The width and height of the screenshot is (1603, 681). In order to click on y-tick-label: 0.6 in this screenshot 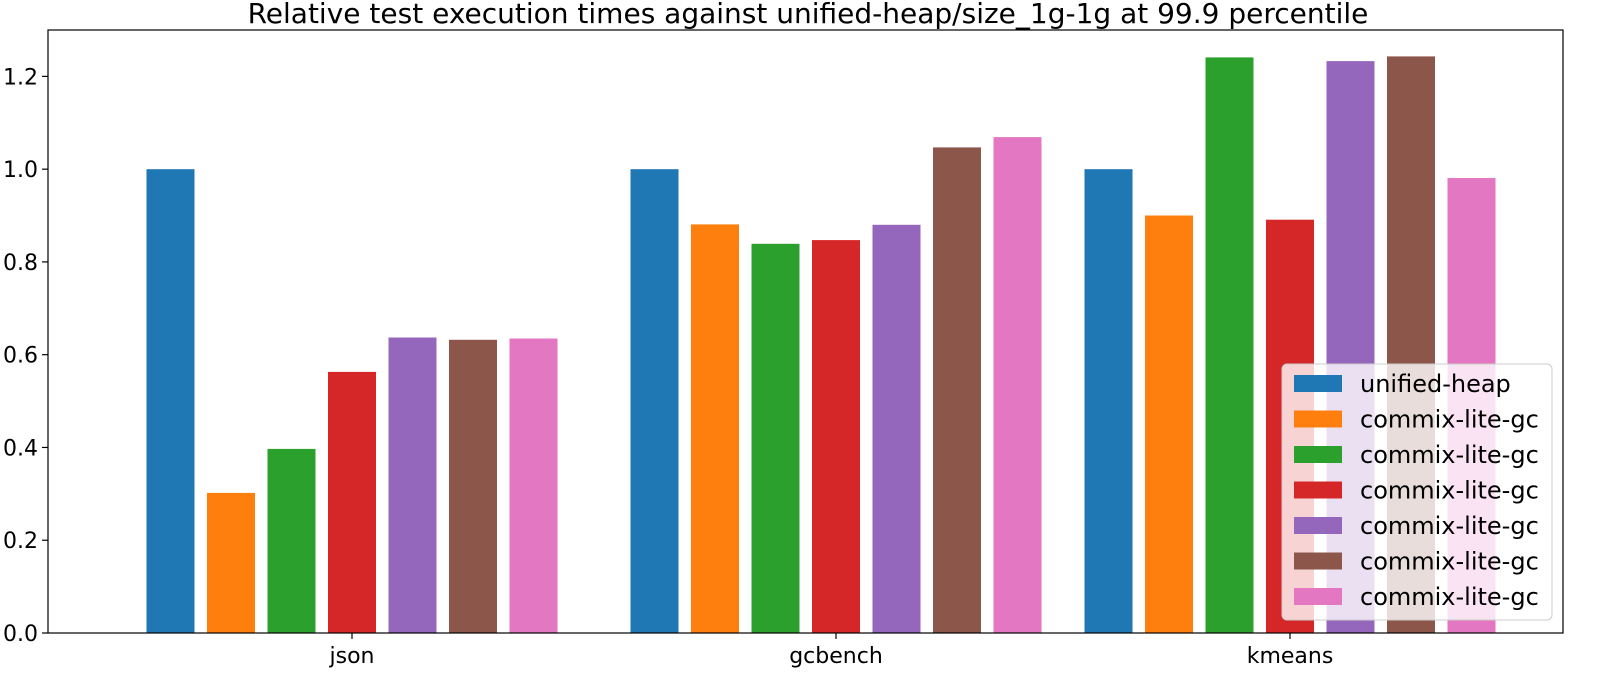, I will do `click(20, 356)`.